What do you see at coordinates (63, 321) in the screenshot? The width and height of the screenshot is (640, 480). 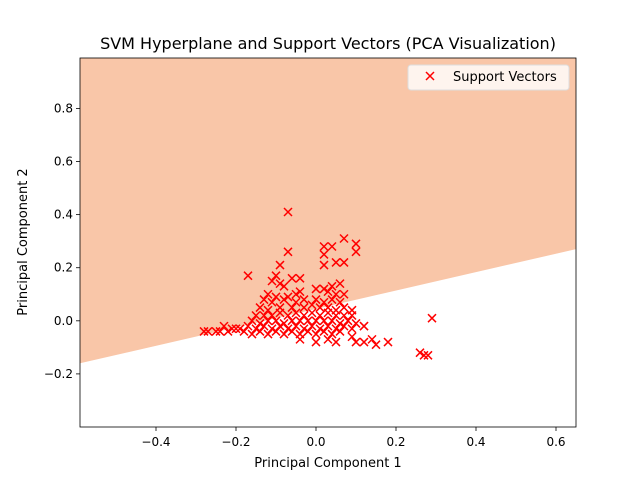 I see `y-tick-label: 0.0` at bounding box center [63, 321].